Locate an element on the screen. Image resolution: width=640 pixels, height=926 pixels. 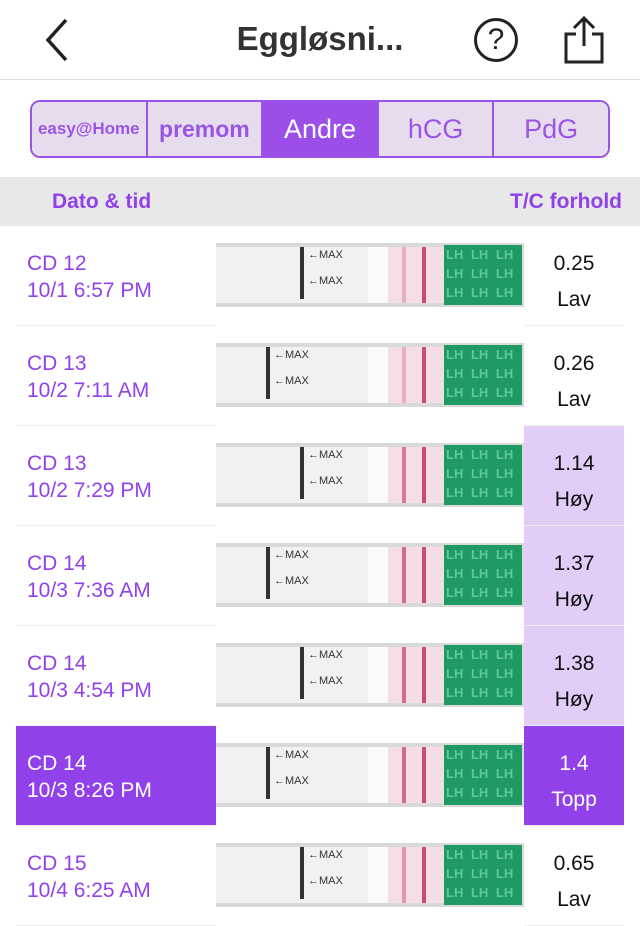
tab-andre: Andre is located at coordinates (321, 129).